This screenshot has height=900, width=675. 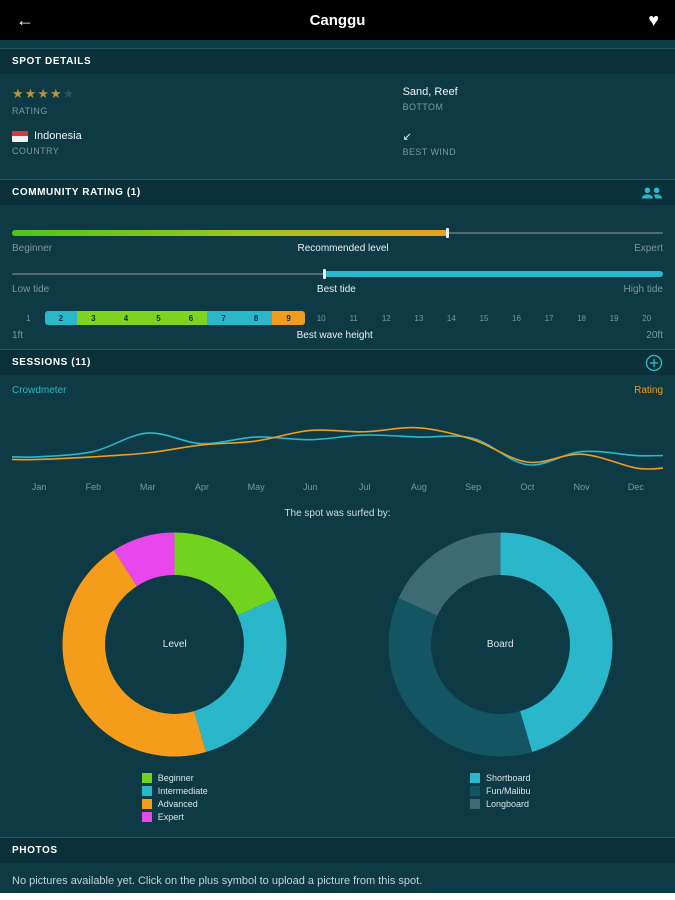 What do you see at coordinates (201, 487) in the screenshot?
I see `month-label: Apr` at bounding box center [201, 487].